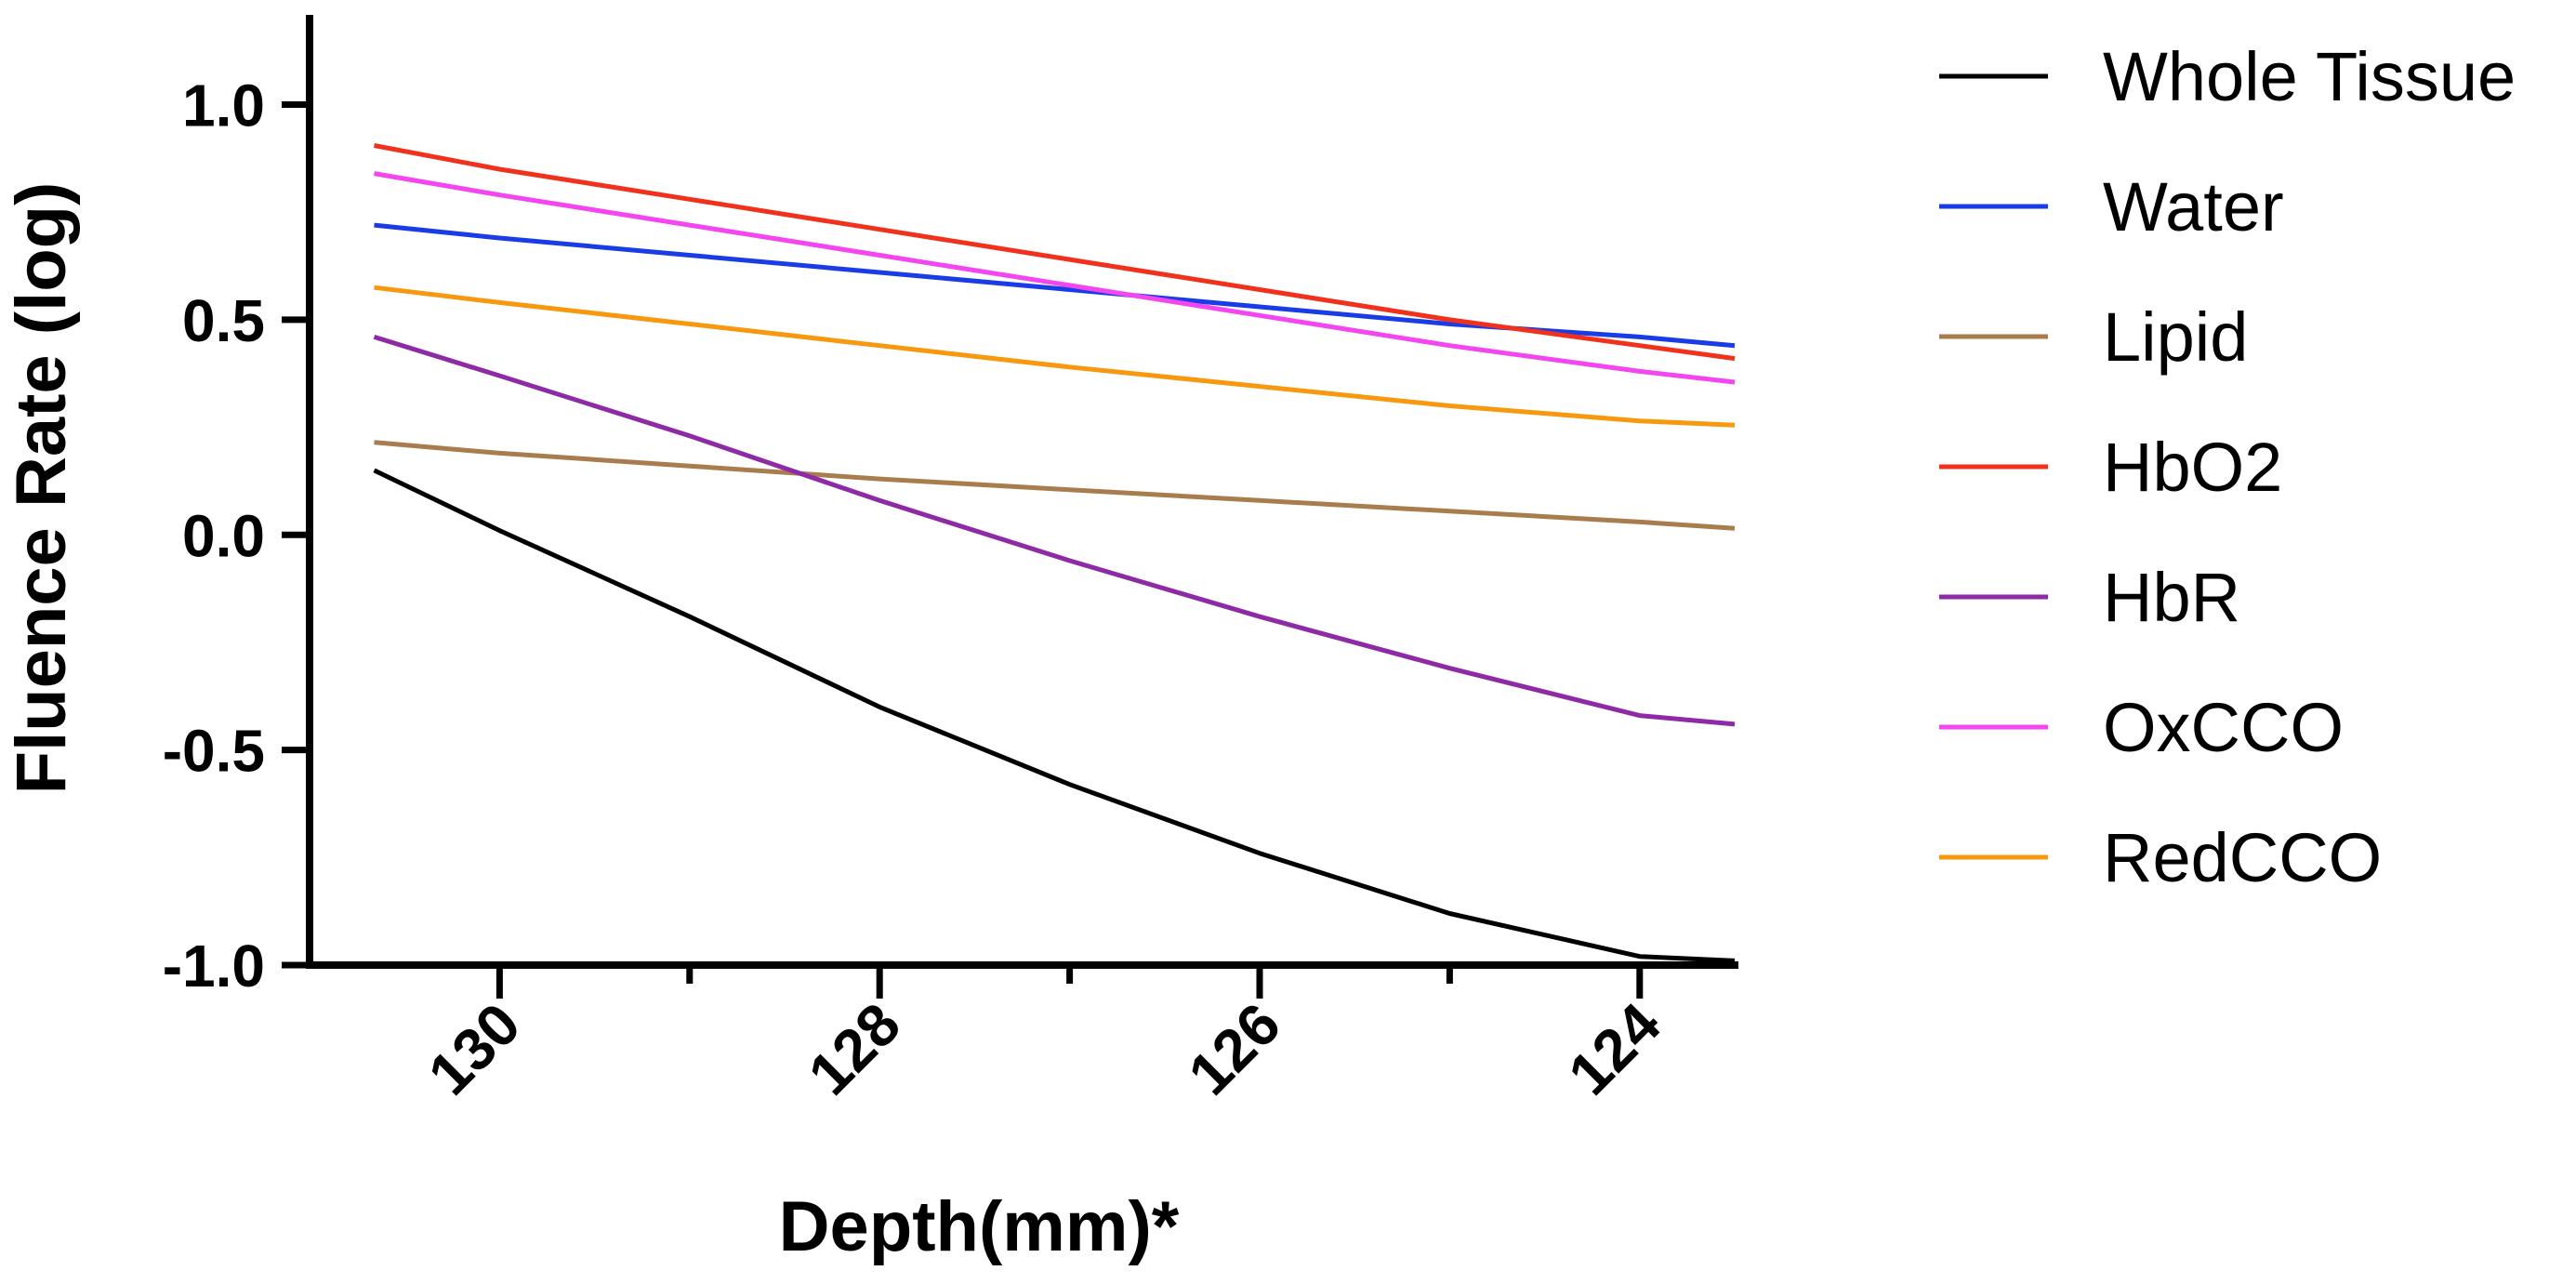  What do you see at coordinates (2193, 206) in the screenshot?
I see `legend-label-water: Water` at bounding box center [2193, 206].